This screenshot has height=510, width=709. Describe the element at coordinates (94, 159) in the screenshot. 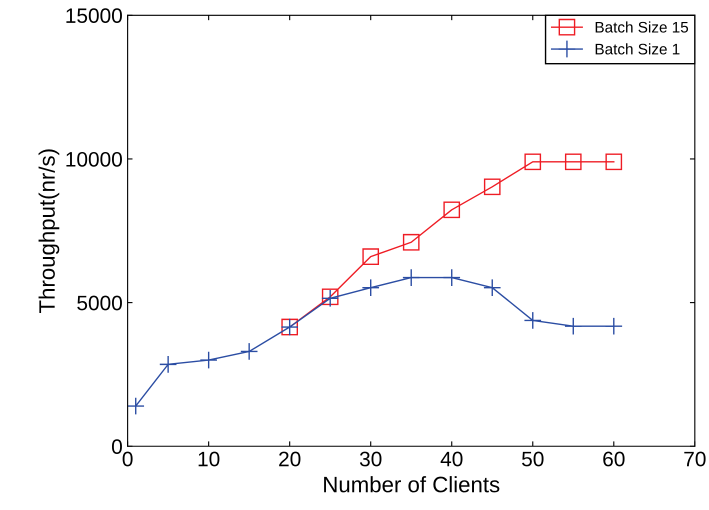

I see `y-tick-label: 10000` at that location.